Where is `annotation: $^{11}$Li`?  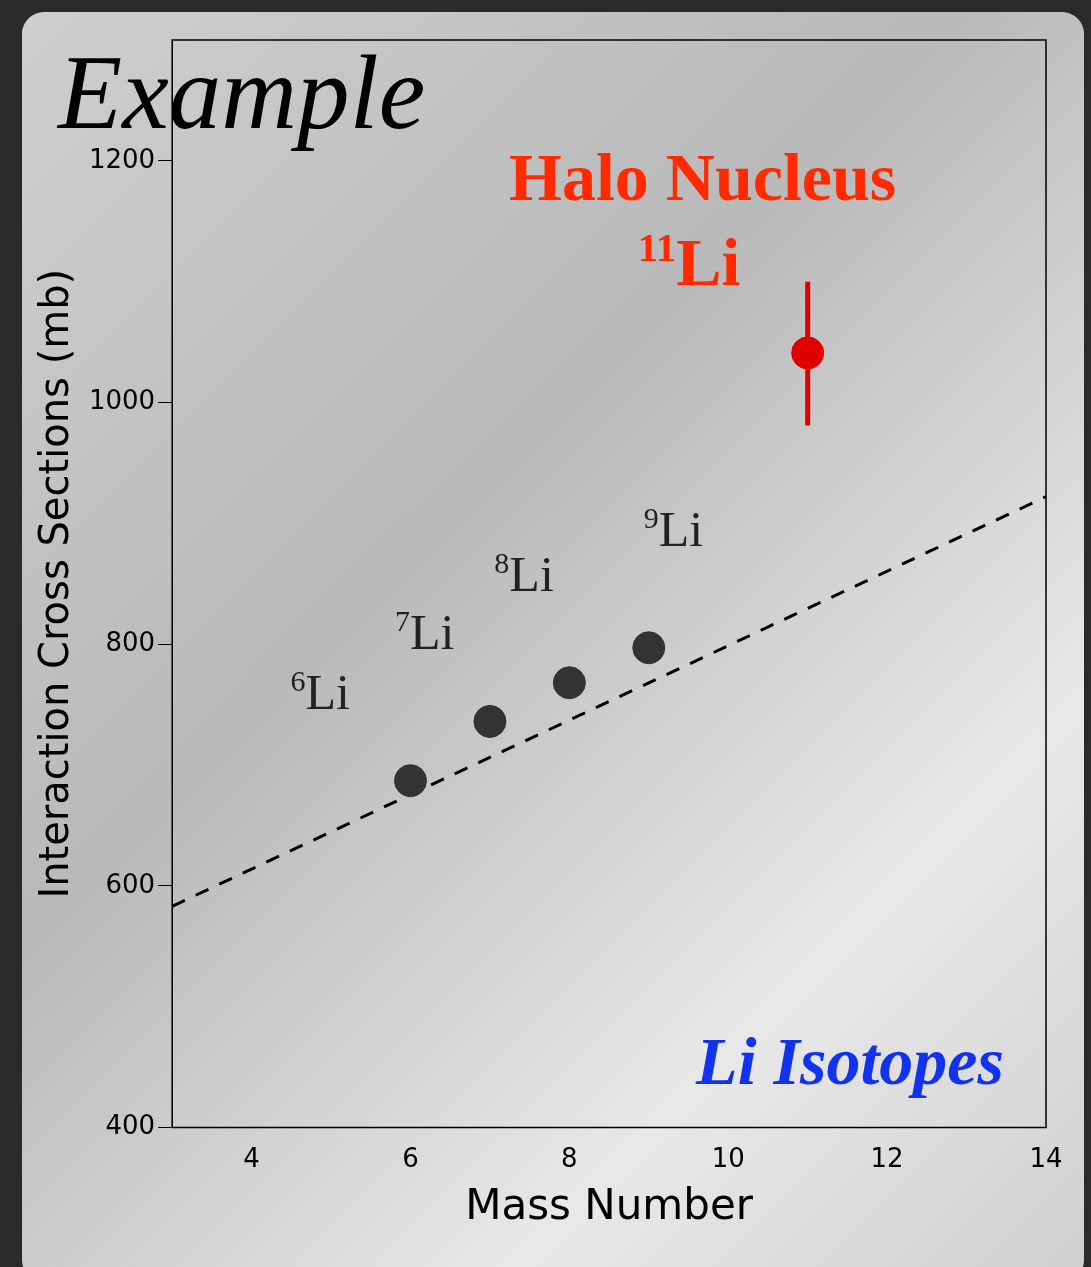
annotation: $^{11}$Li is located at coordinates (689, 261).